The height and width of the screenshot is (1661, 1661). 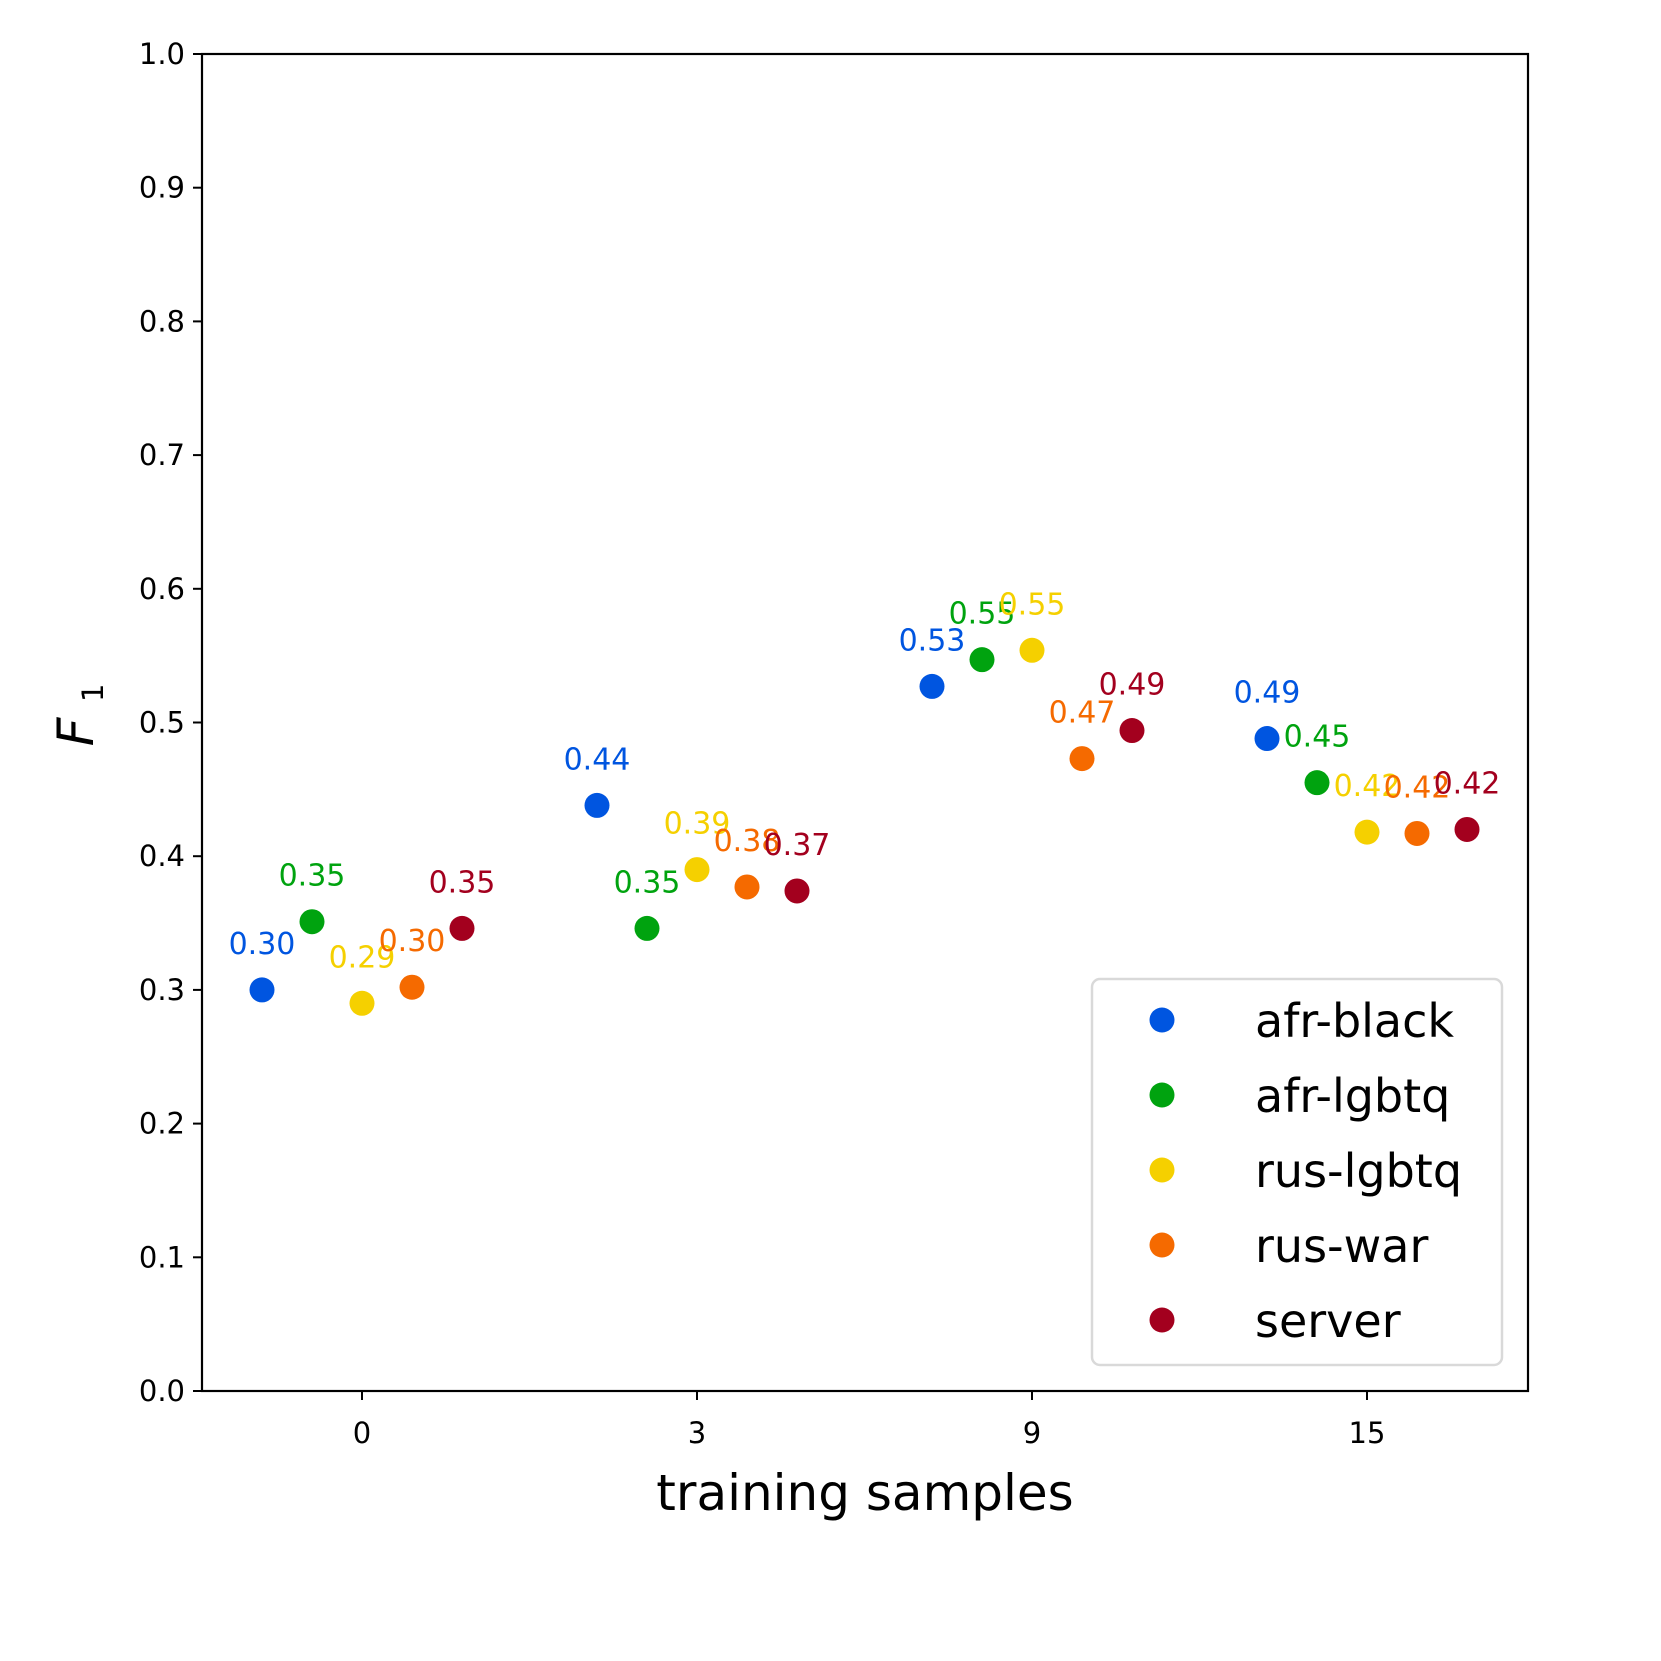 I want to click on x-axis-ticks: 0 3 9 15, so click(x=869, y=1420).